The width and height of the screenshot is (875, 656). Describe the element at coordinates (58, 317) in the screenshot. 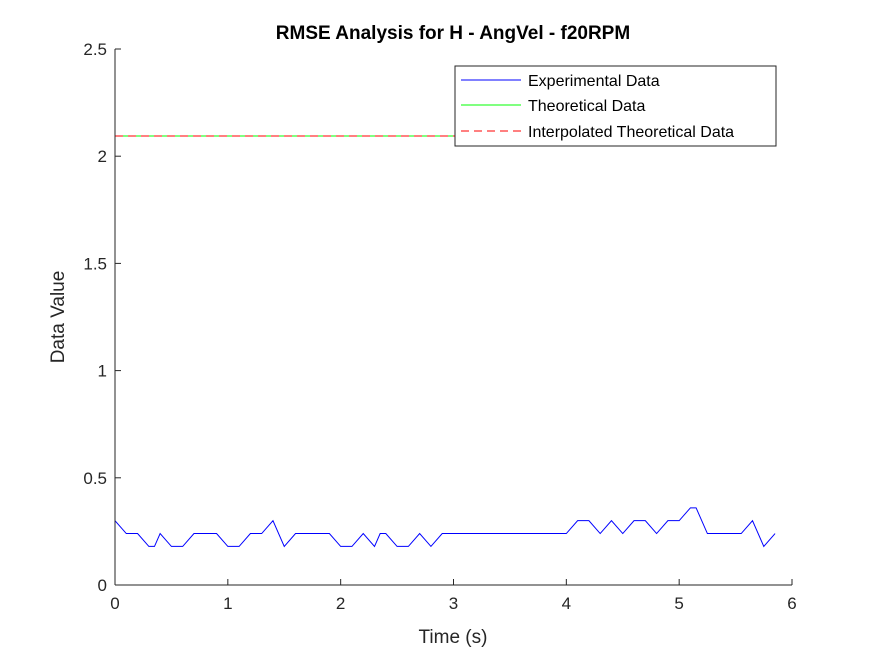

I see `y-axis-label: Data Value` at that location.